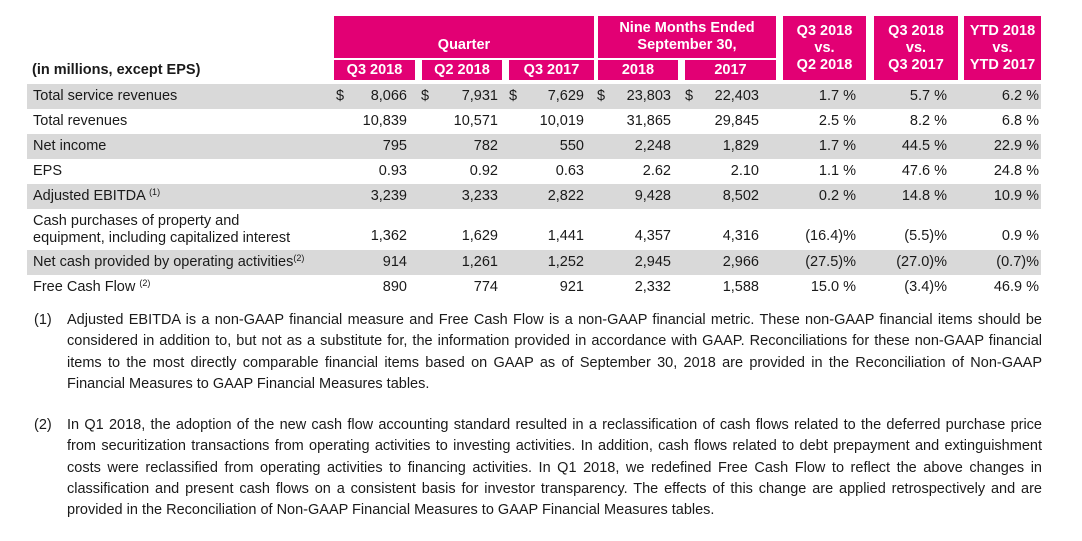 The image size is (1082, 541). Describe the element at coordinates (740, 287) in the screenshot. I see `value-cell: 1,588` at that location.